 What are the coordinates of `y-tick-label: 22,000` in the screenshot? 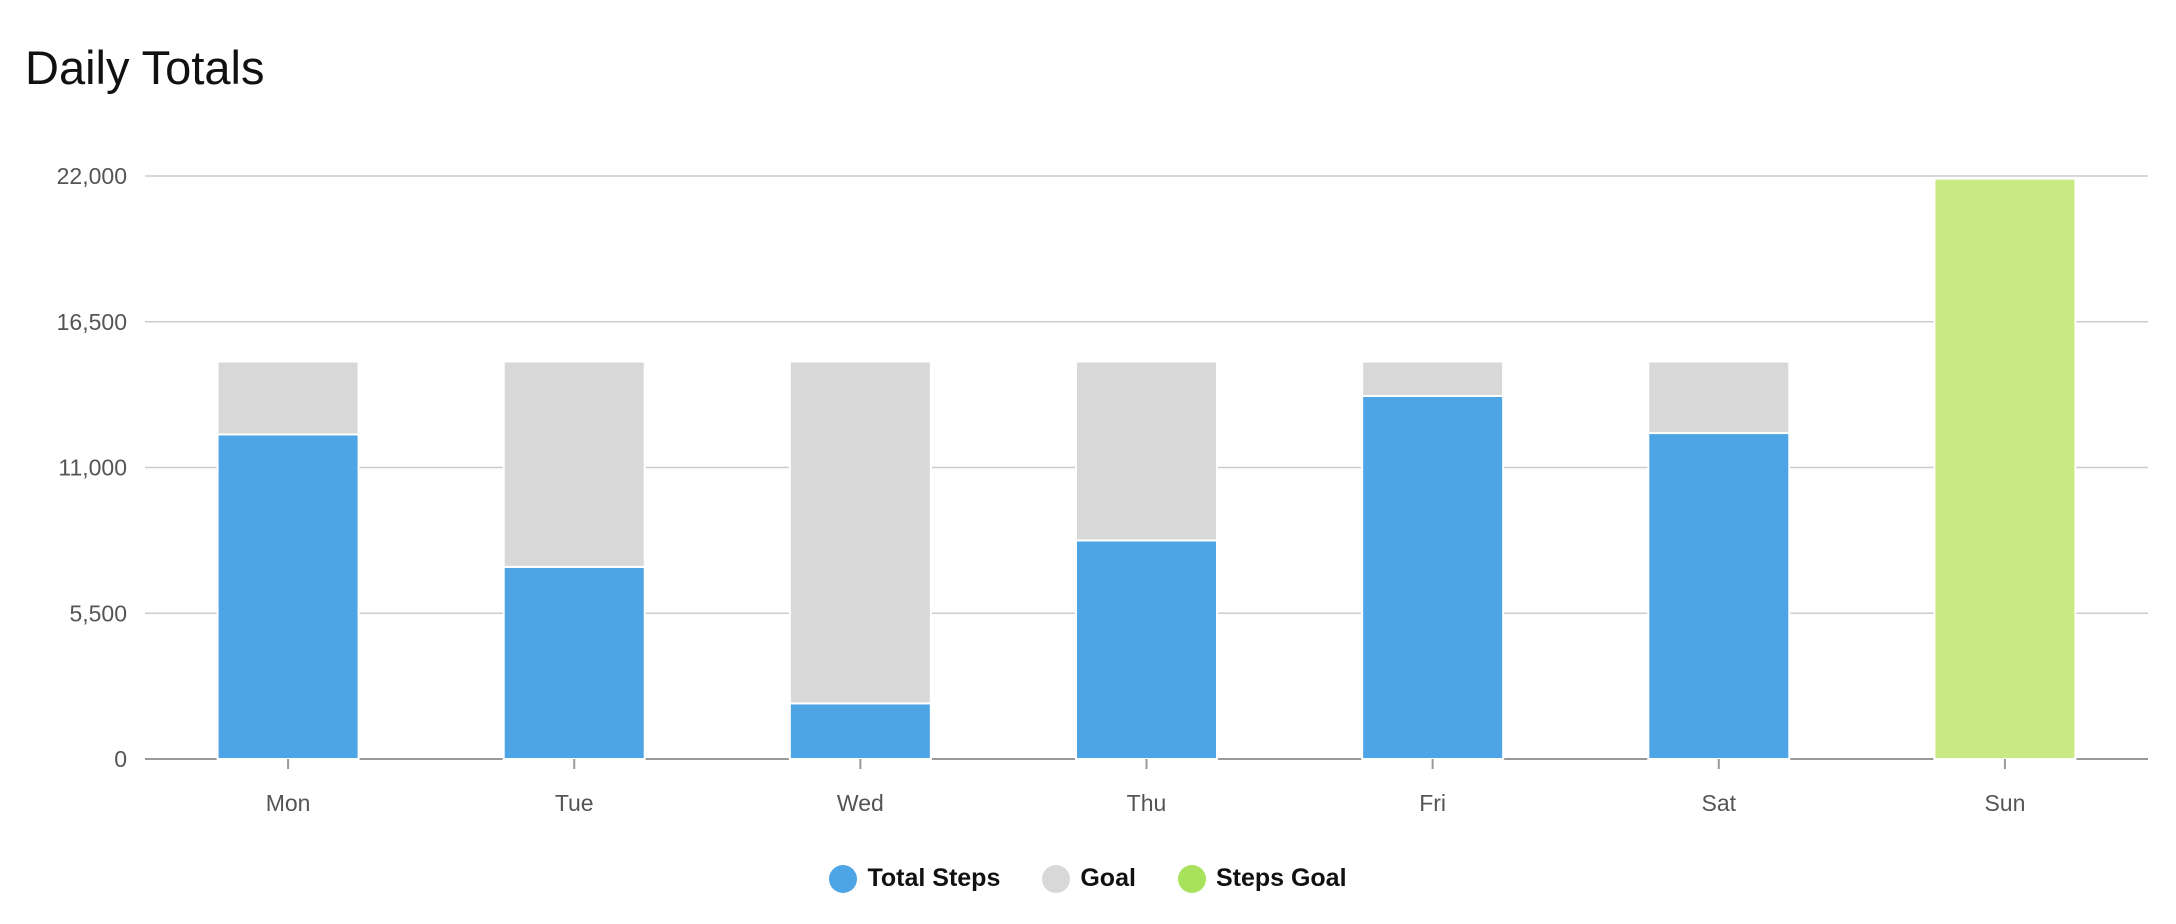 It's located at (92, 176).